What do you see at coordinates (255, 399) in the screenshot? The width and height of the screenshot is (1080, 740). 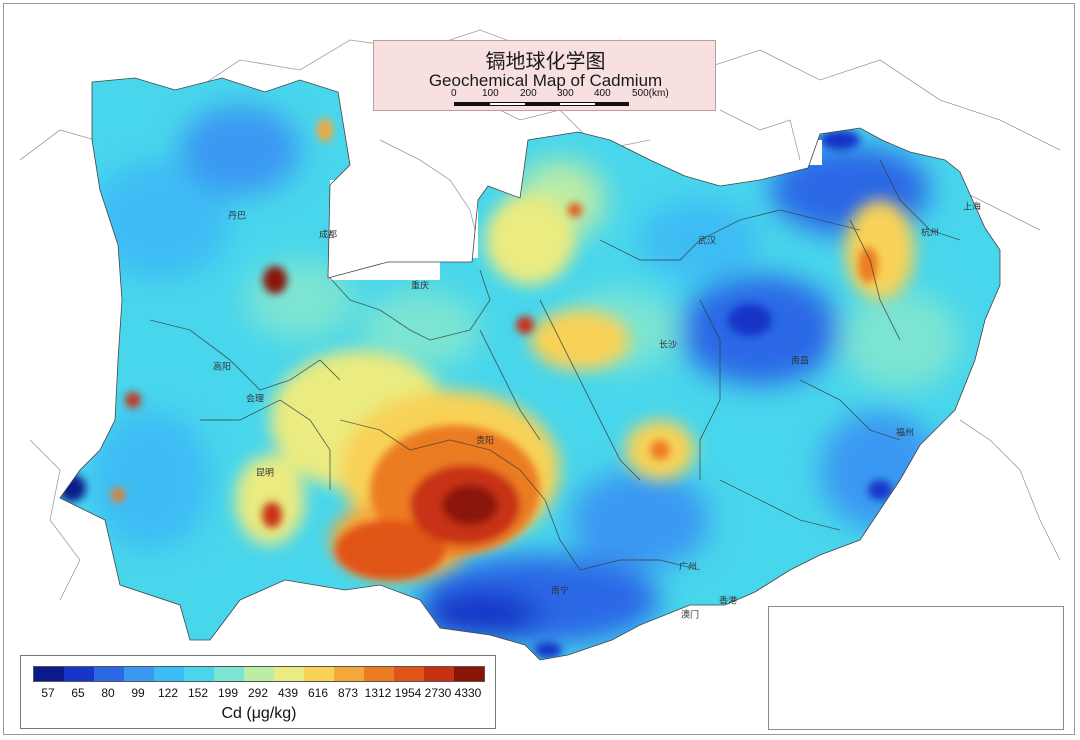 I see `city-label-huili: 会理` at bounding box center [255, 399].